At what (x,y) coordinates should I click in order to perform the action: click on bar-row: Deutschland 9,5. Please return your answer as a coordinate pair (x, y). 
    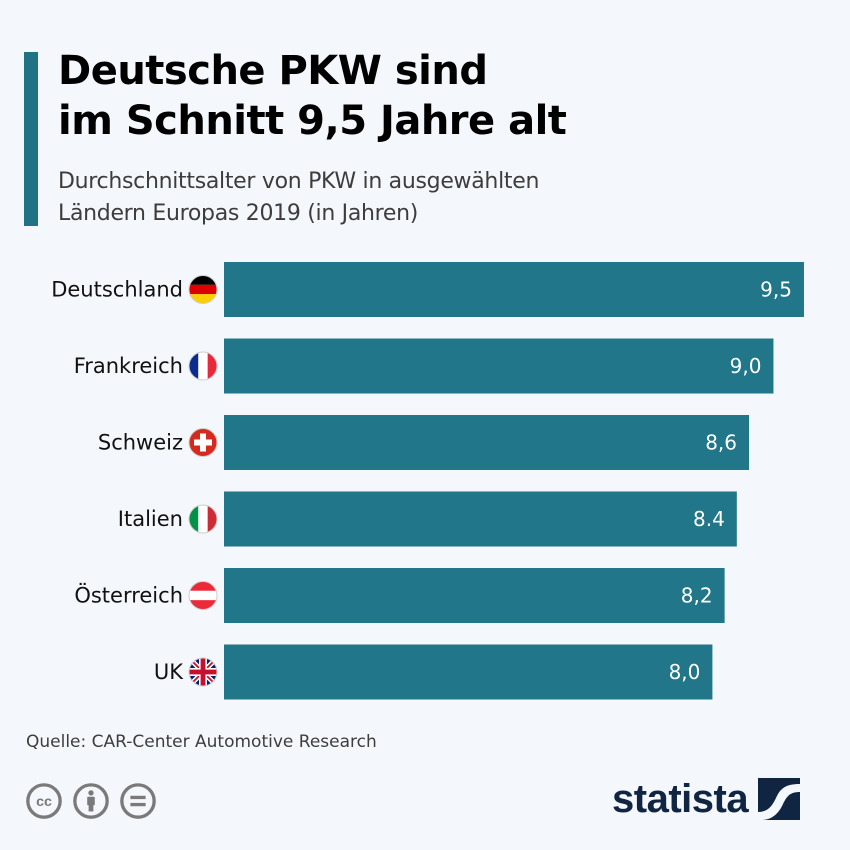
    Looking at the image, I should click on (427, 289).